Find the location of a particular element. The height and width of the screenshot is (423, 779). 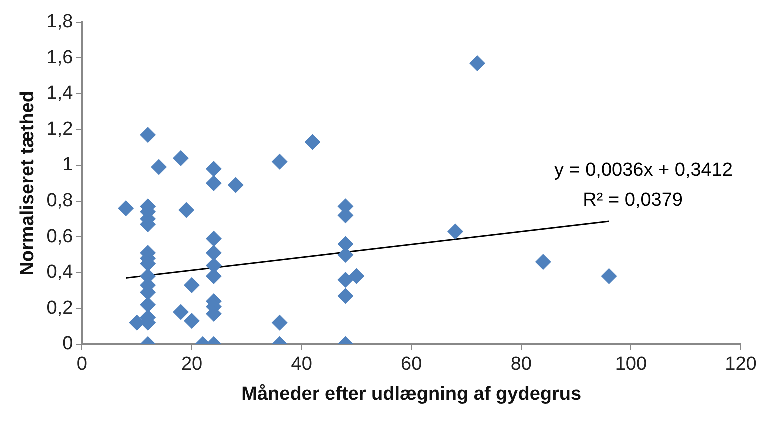

annotation: R² = 0,0379 is located at coordinates (633, 201).